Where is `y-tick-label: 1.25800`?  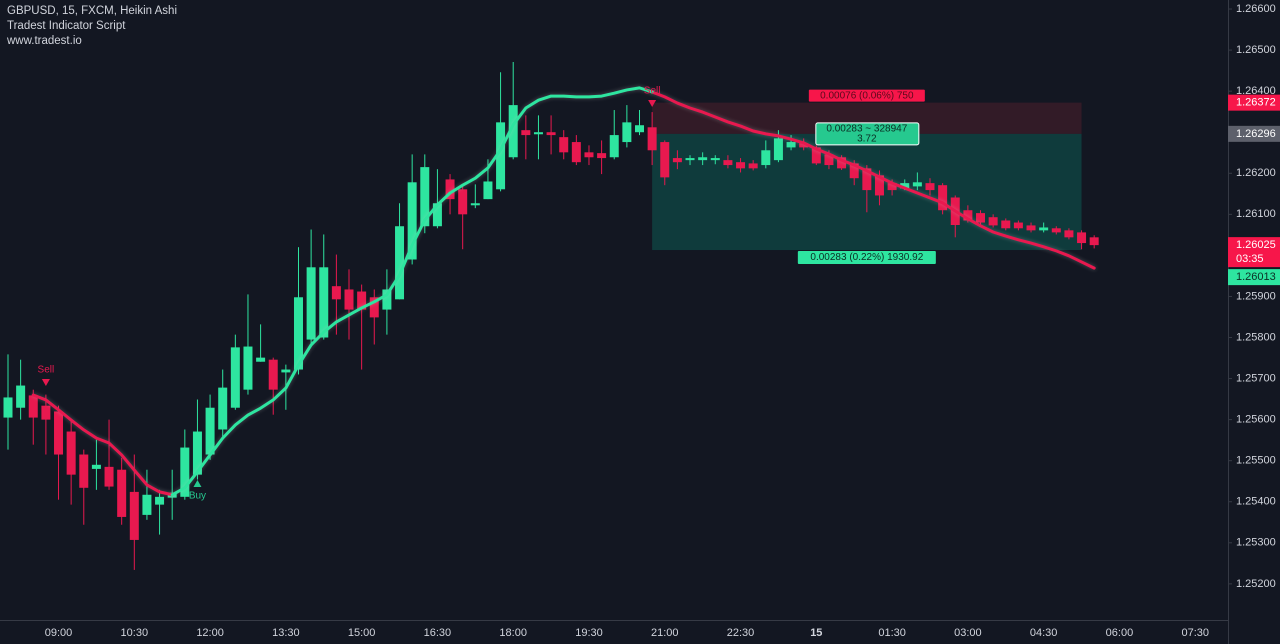
y-tick-label: 1.25800 is located at coordinates (1256, 337).